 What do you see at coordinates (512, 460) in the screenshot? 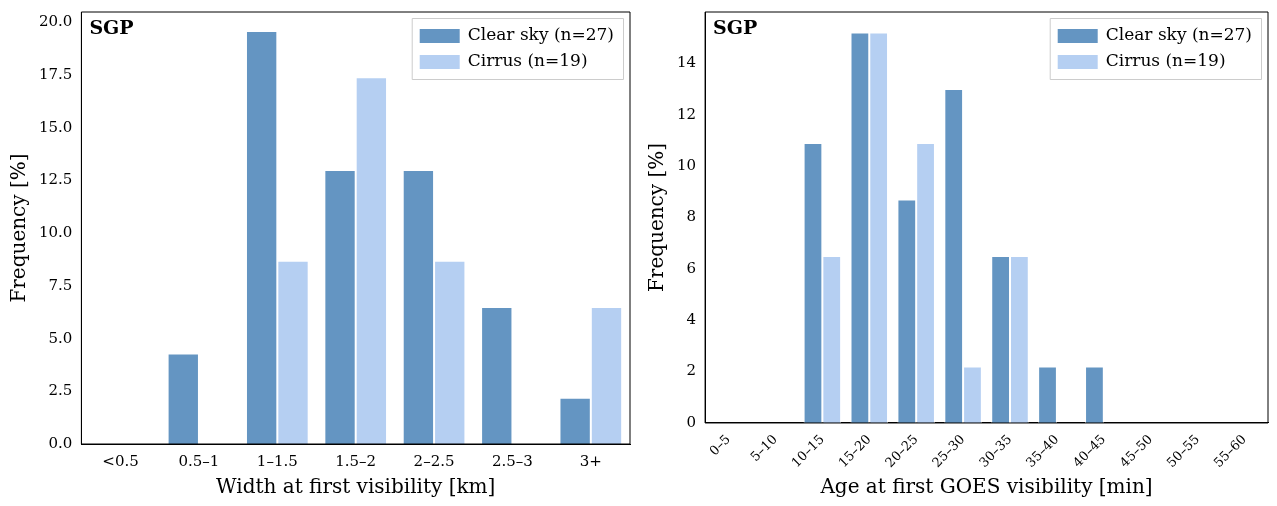
I see `x-tick-label: 2.5–3` at bounding box center [512, 460].